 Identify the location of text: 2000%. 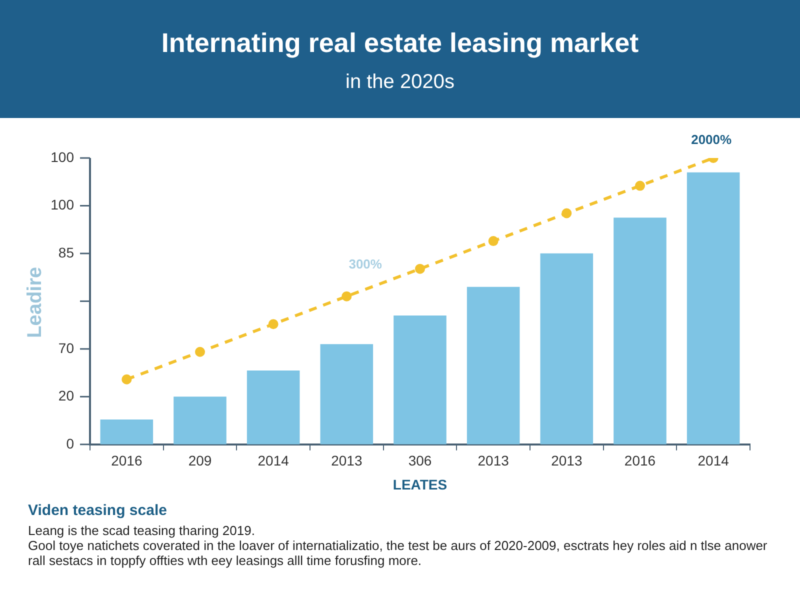
(711, 139).